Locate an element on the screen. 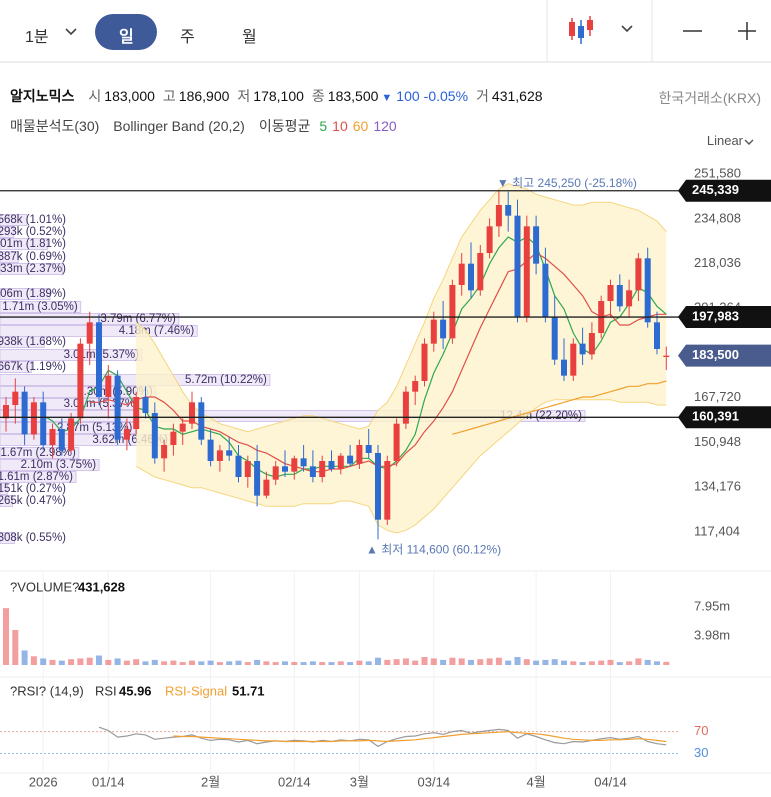 The height and width of the screenshot is (797, 771). legend-entry: RSI-Signal is located at coordinates (196, 690).